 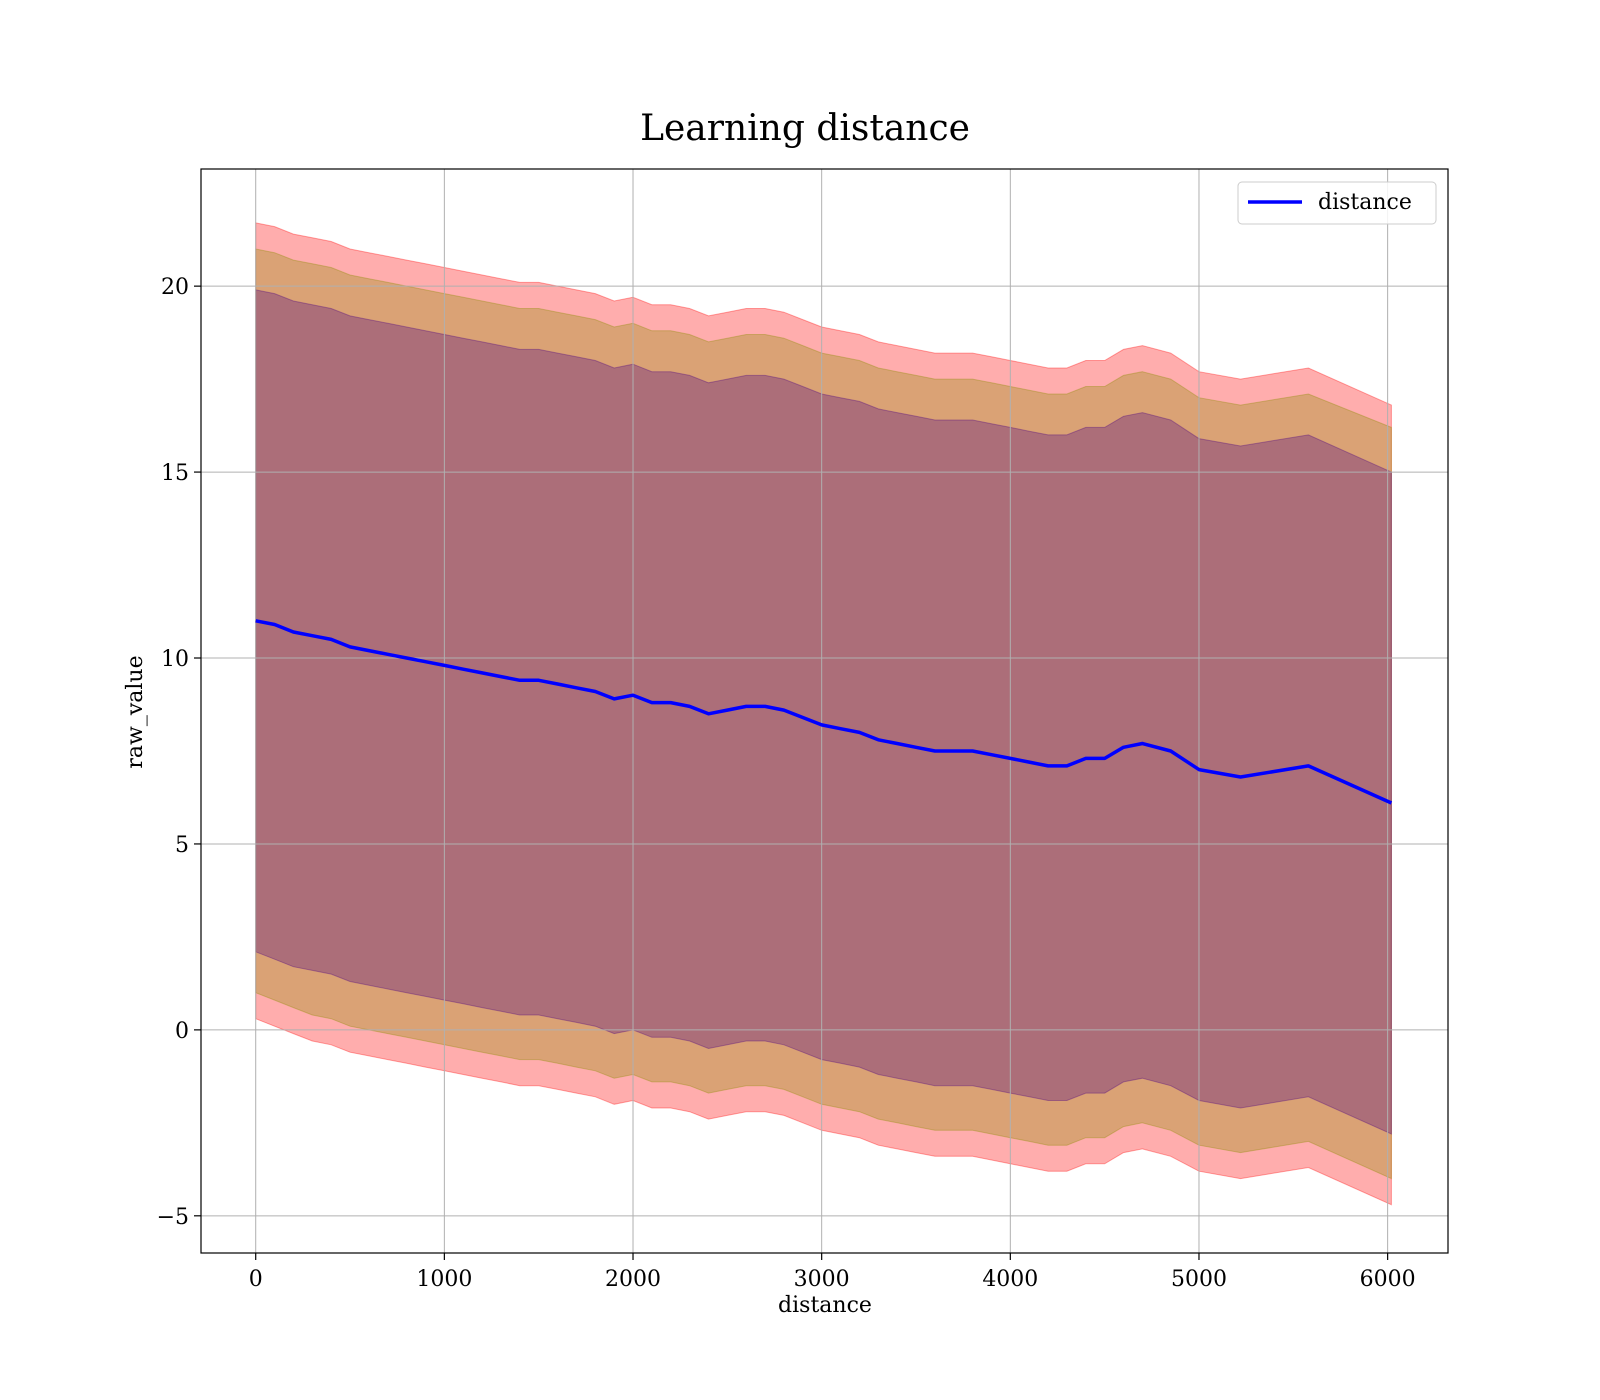 I want to click on x-tick-label-2: 2000, so click(x=633, y=1279).